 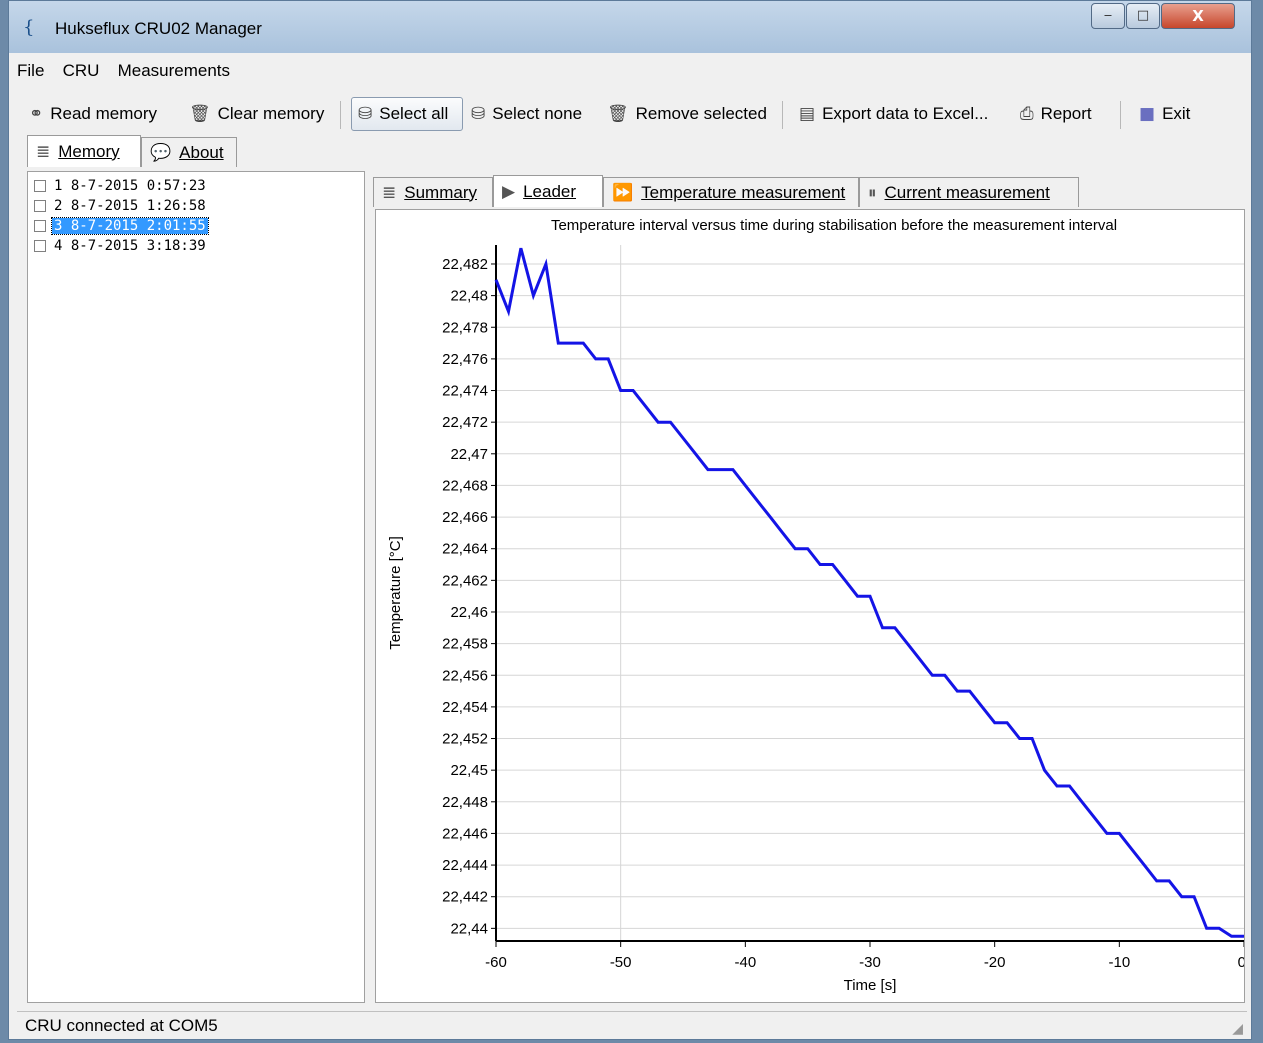 I want to click on resize-grip-icon: ◢, so click(x=1237, y=1029).